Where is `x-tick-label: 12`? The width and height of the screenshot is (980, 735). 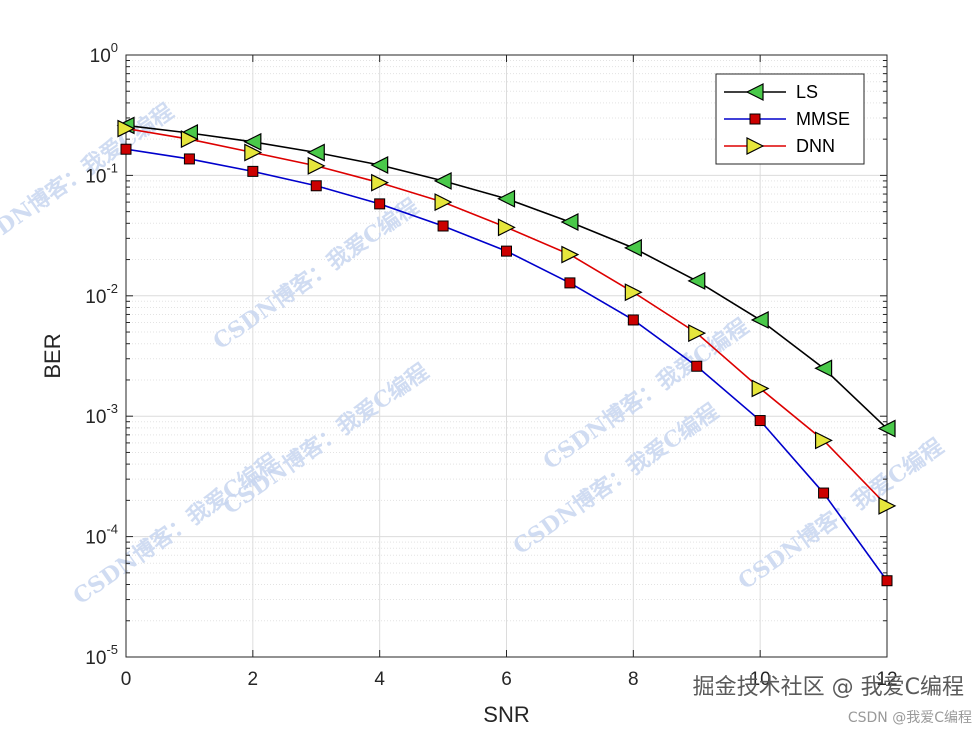 x-tick-label: 12 is located at coordinates (886, 679).